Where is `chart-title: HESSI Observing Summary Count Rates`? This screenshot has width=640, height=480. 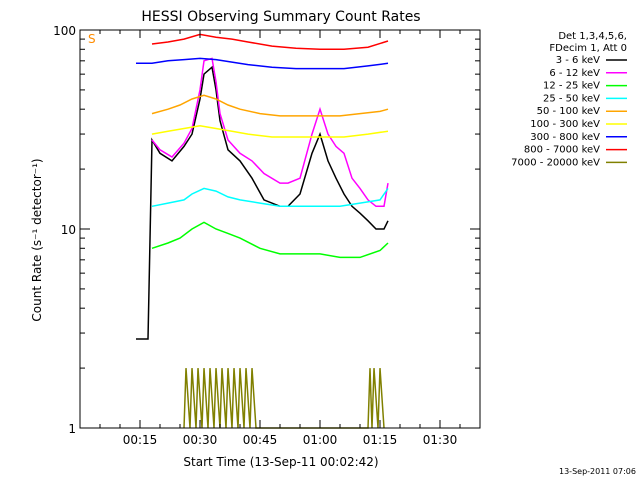 chart-title: HESSI Observing Summary Count Rates is located at coordinates (280, 17).